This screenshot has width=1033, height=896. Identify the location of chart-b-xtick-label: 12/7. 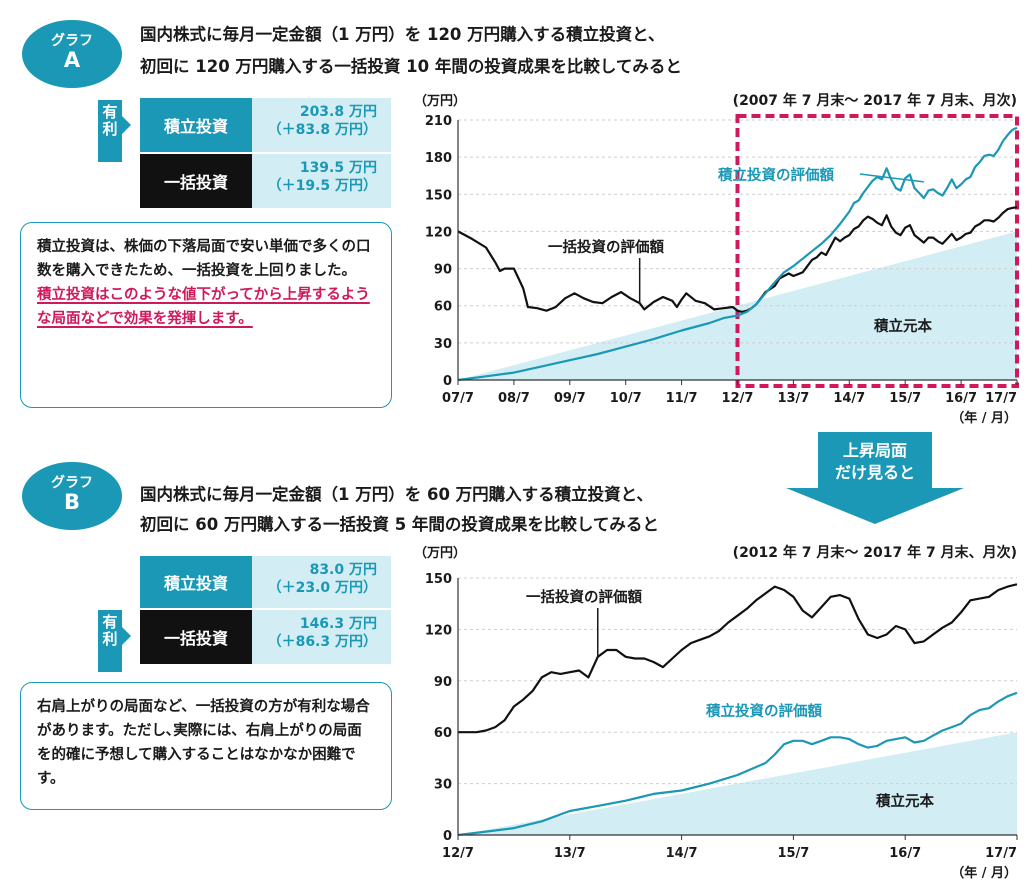
(458, 853).